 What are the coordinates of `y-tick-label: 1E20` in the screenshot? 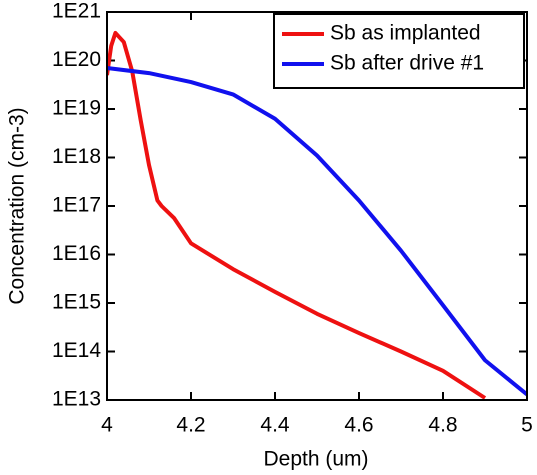 It's located at (76, 59).